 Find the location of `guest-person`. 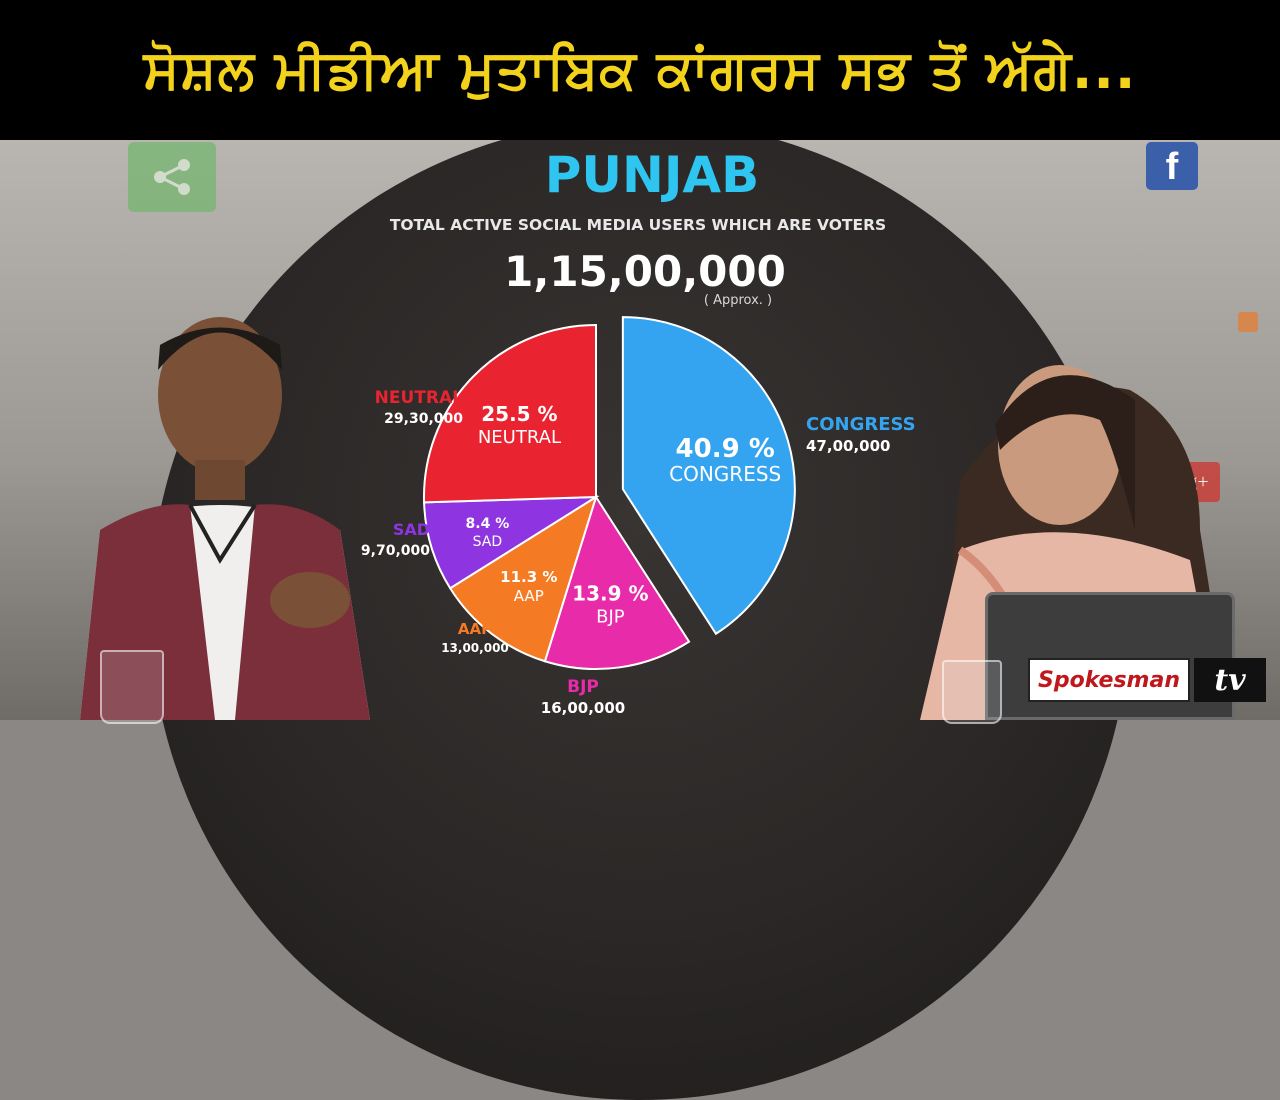

guest-person is located at coordinates (225, 518).